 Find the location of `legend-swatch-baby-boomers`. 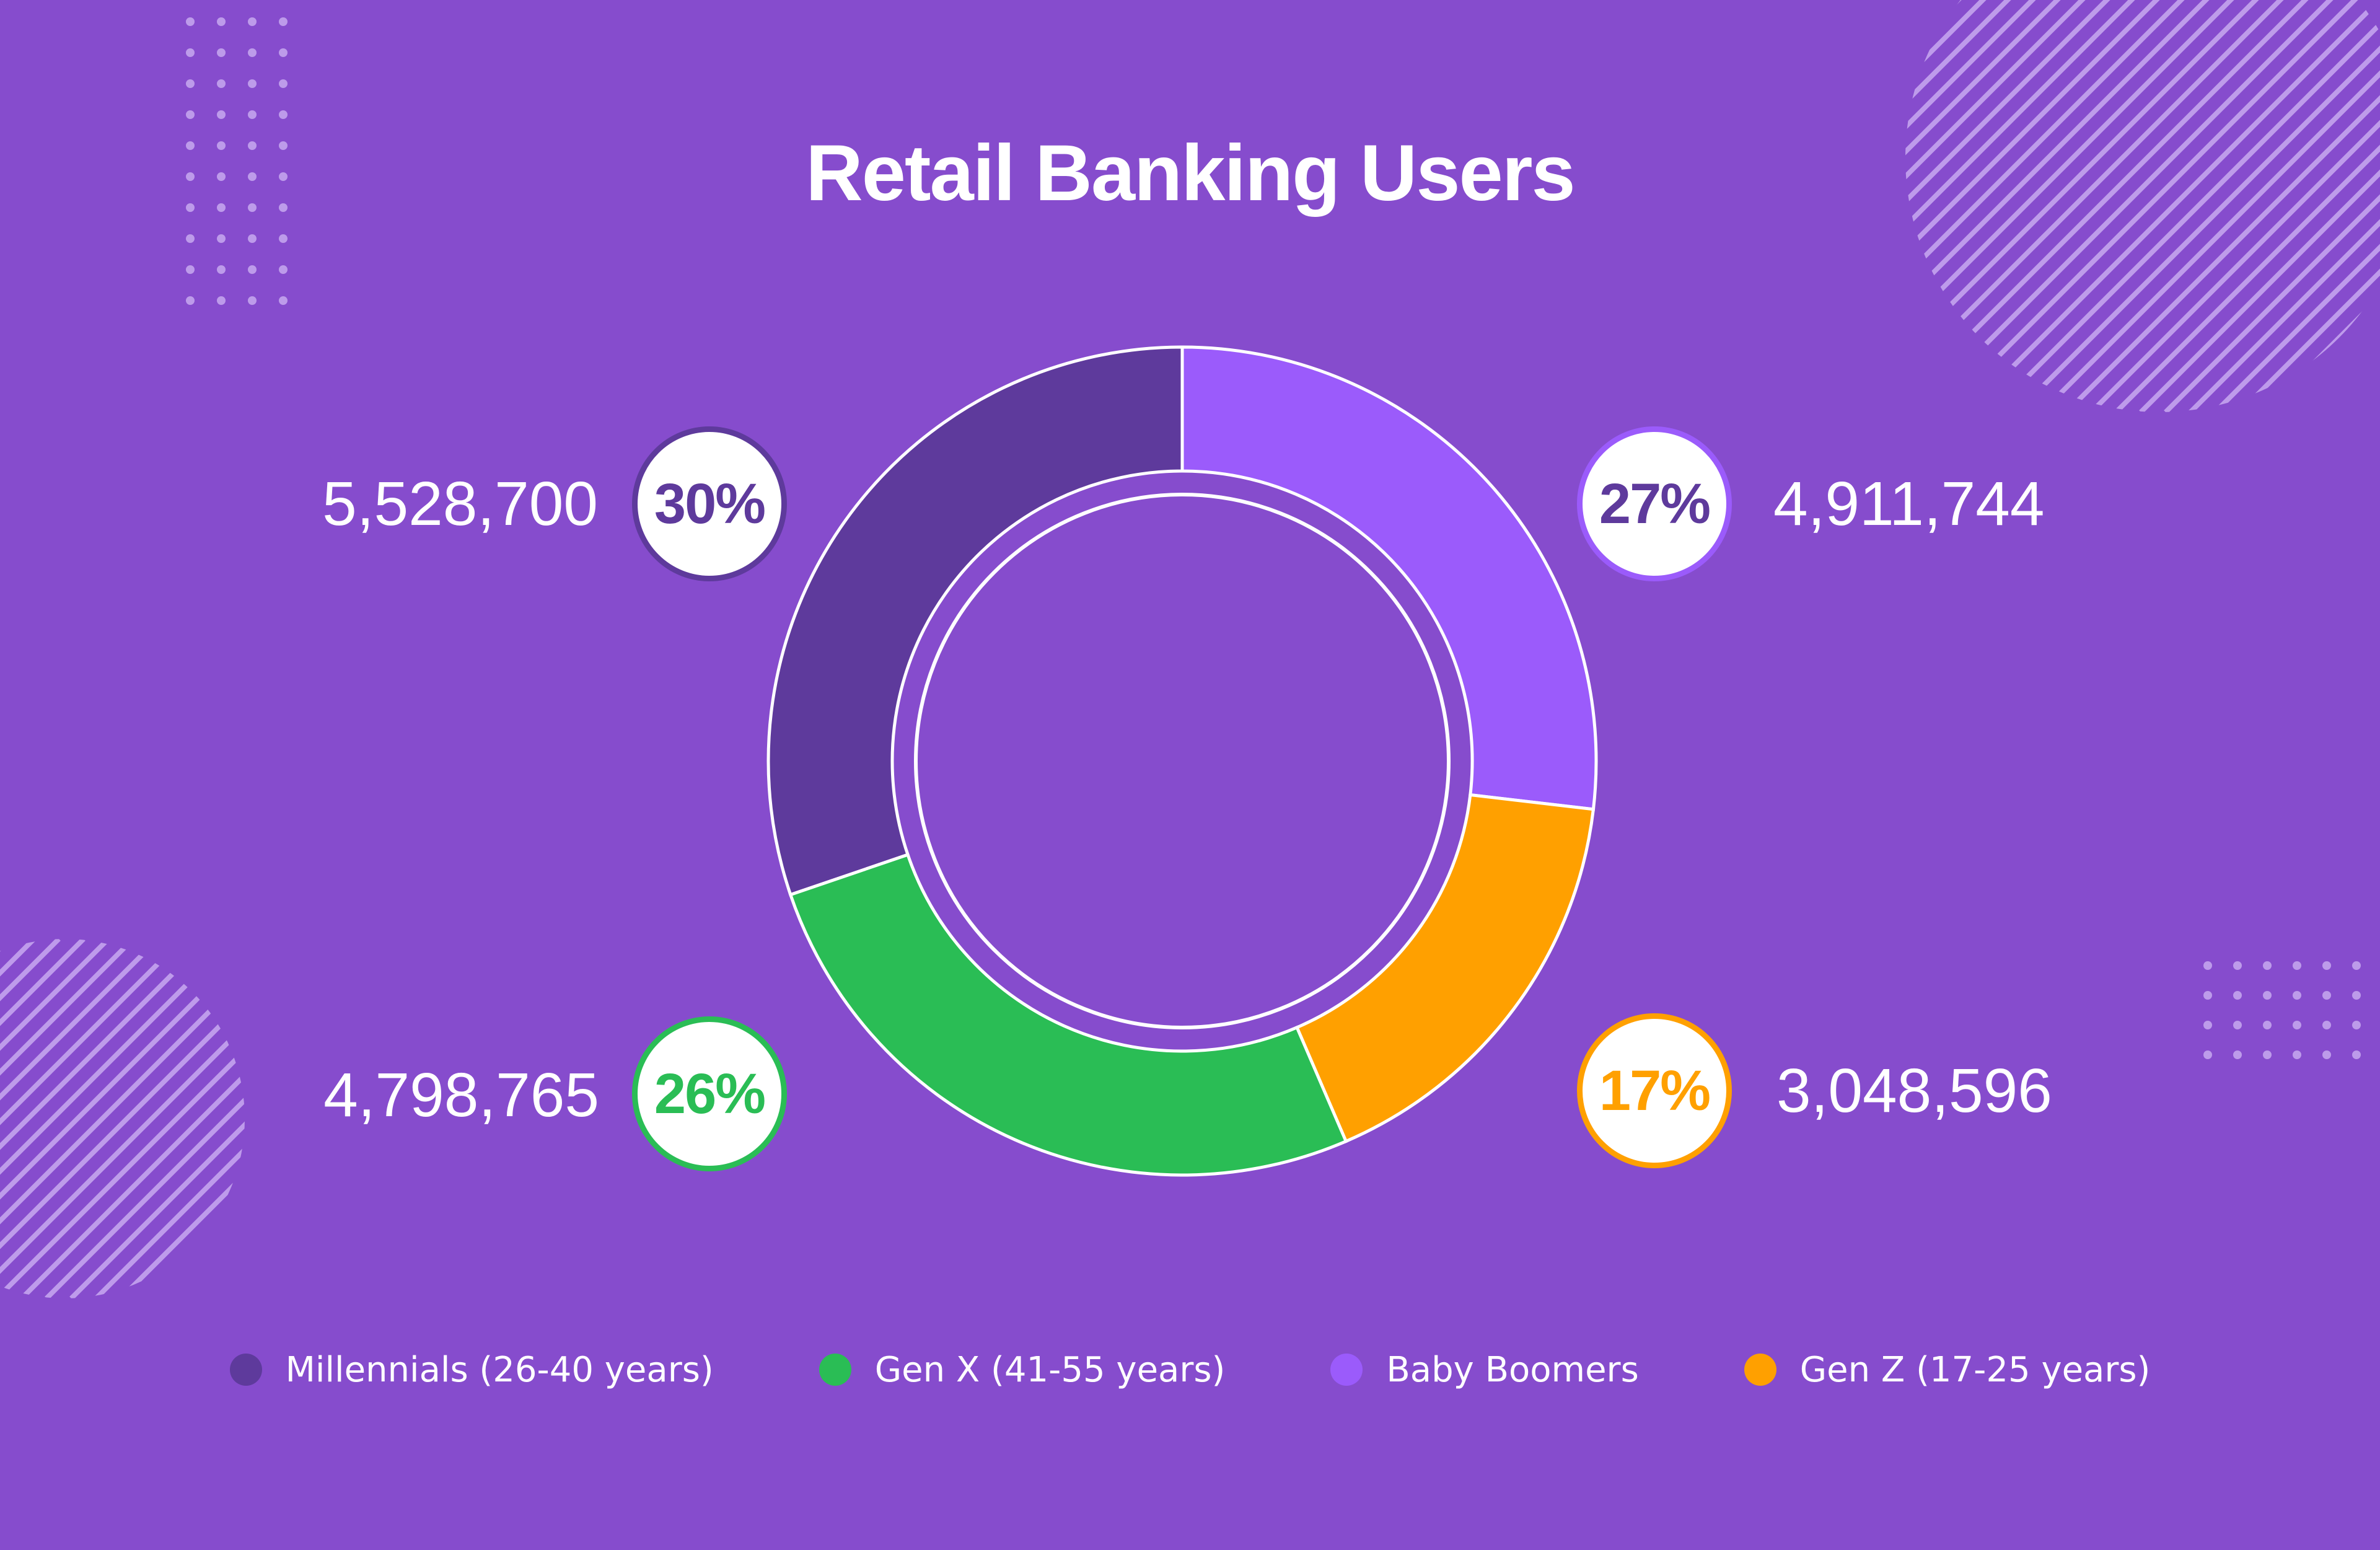

legend-swatch-baby-boomers is located at coordinates (1346, 1370).